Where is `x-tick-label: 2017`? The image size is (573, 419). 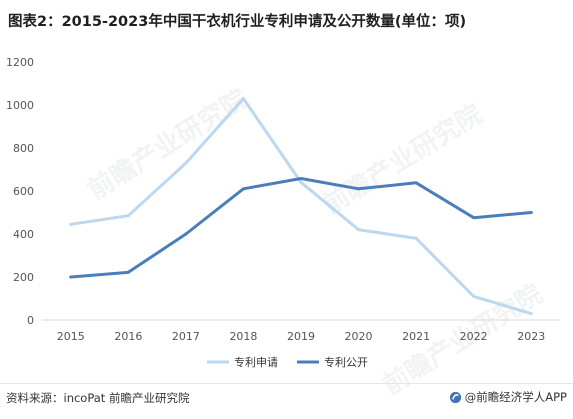
x-tick-label: 2017 is located at coordinates (186, 336).